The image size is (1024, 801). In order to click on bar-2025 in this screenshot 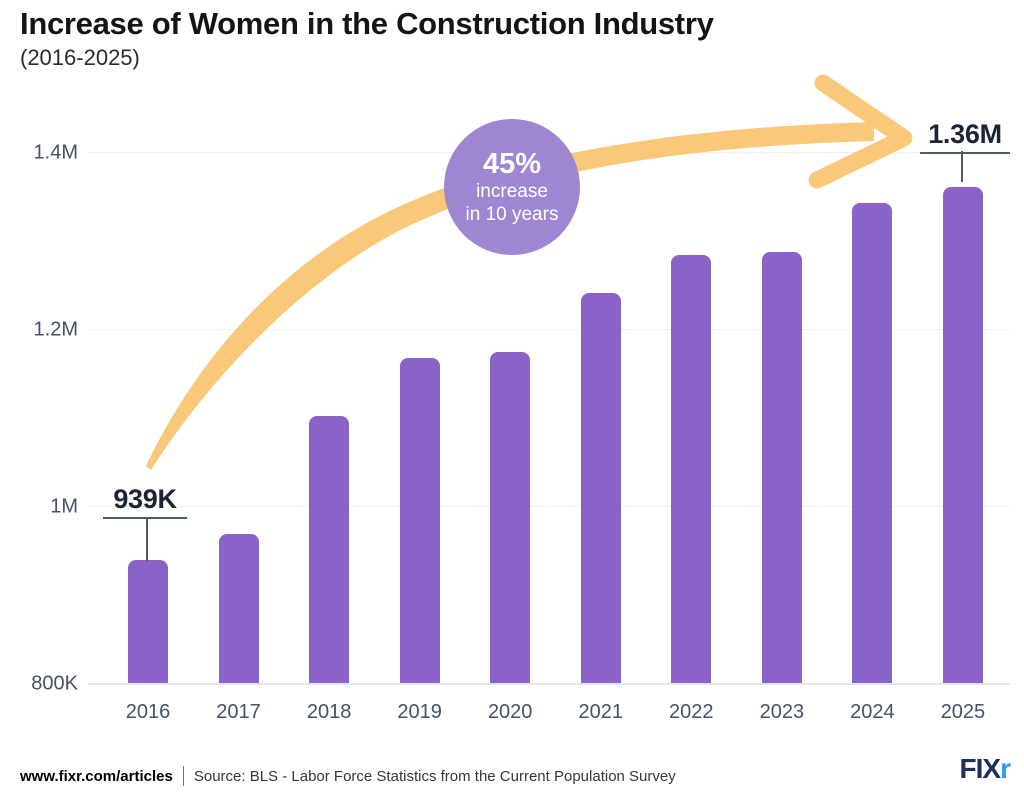, I will do `click(962, 435)`.